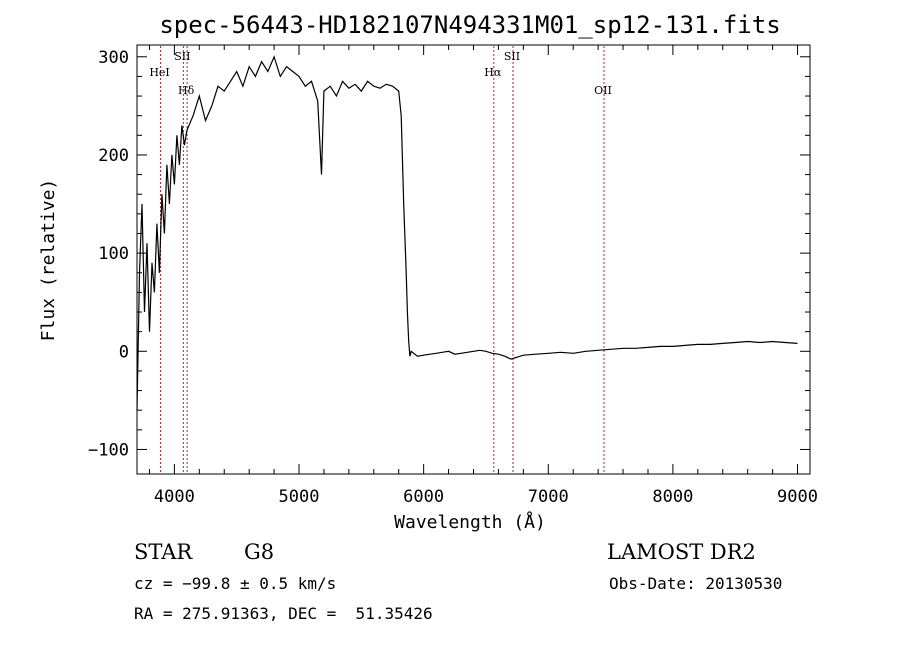 The width and height of the screenshot is (900, 649). What do you see at coordinates (493, 72) in the screenshot?
I see `spectral-line-label: Hα` at bounding box center [493, 72].